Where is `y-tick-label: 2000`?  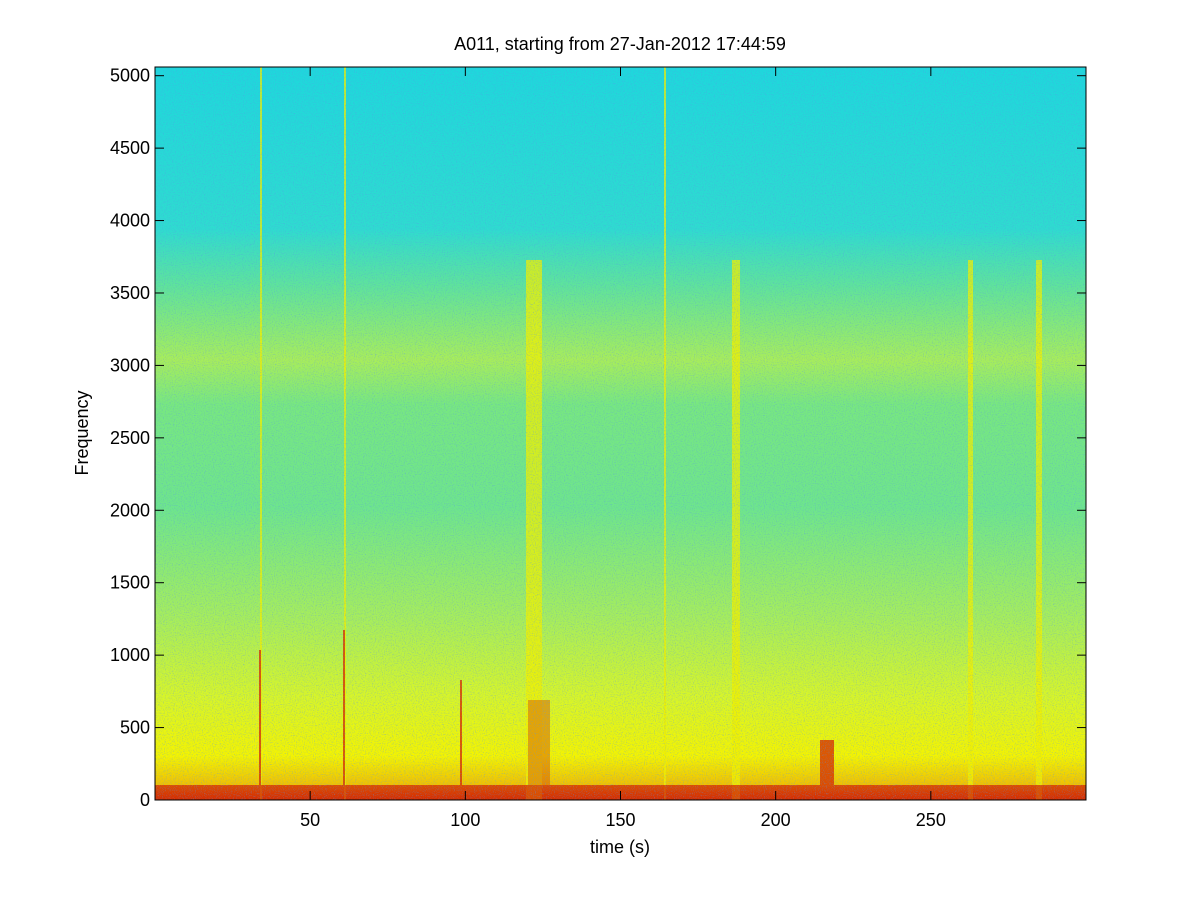 y-tick-label: 2000 is located at coordinates (130, 510).